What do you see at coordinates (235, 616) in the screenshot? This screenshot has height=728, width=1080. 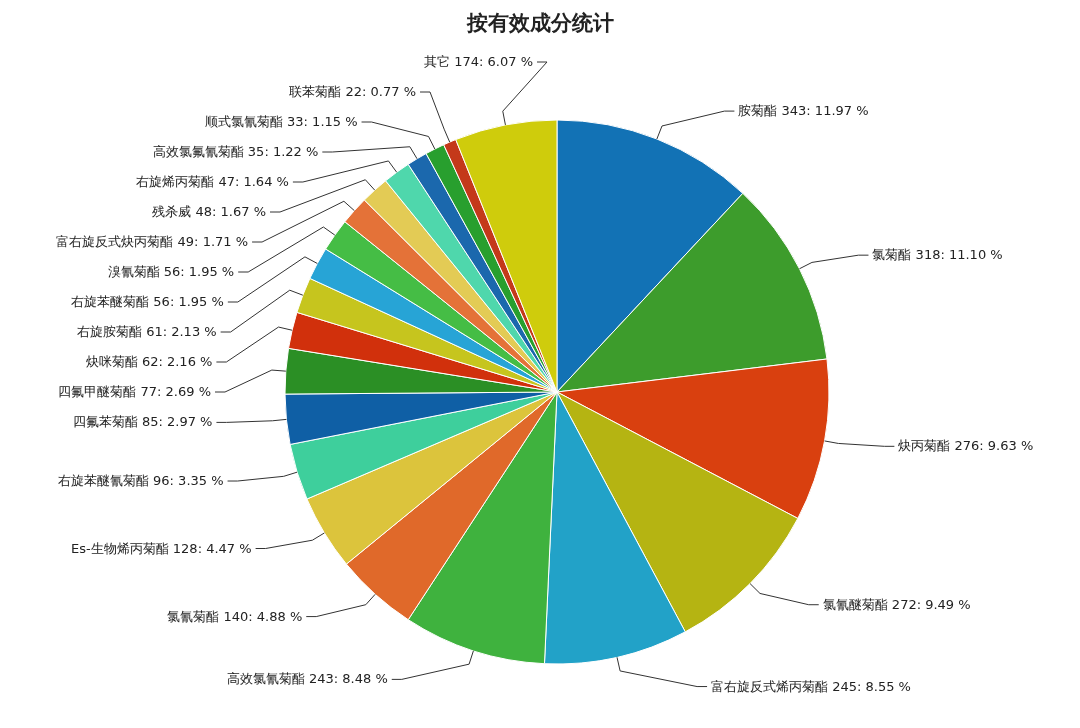 I see `slice-label: 氯氰菊酯 140: 4.88 %` at bounding box center [235, 616].